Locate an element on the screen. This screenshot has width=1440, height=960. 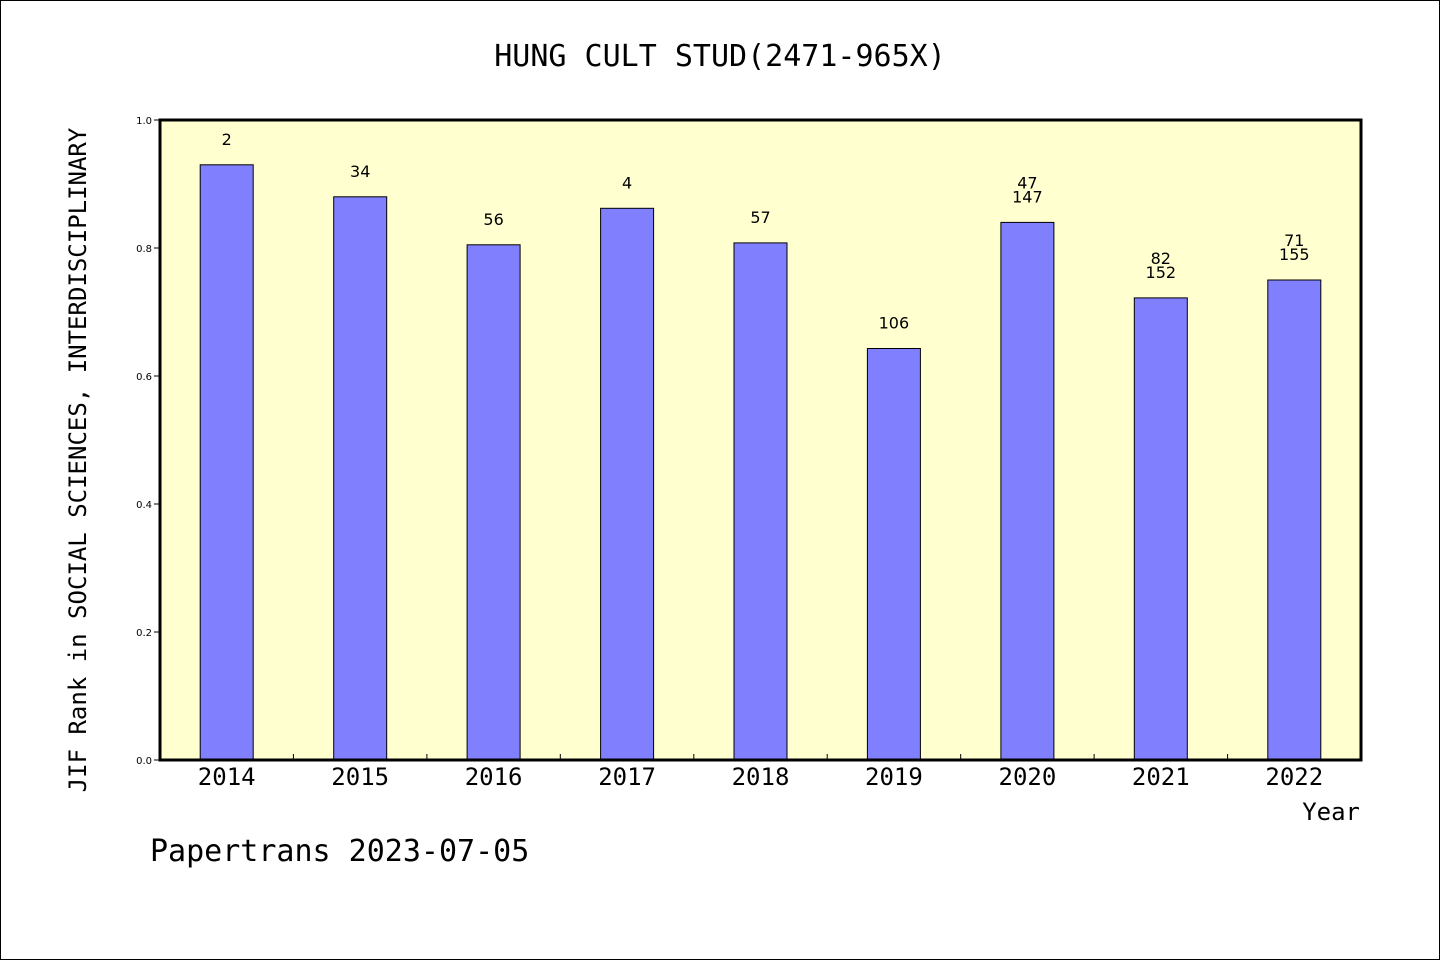
x-tick-label-2019: 2019 is located at coordinates (894, 777).